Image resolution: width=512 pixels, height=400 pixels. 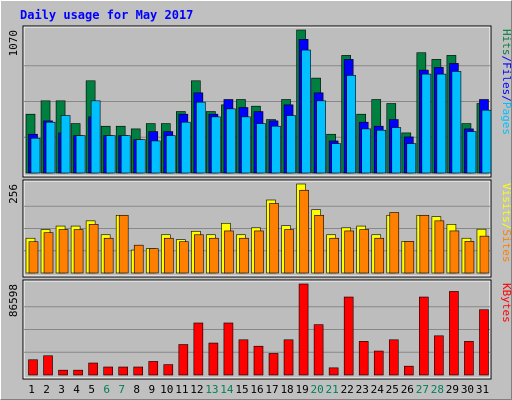 What do you see at coordinates (452, 389) in the screenshot?
I see `day-label: 29` at bounding box center [452, 389].